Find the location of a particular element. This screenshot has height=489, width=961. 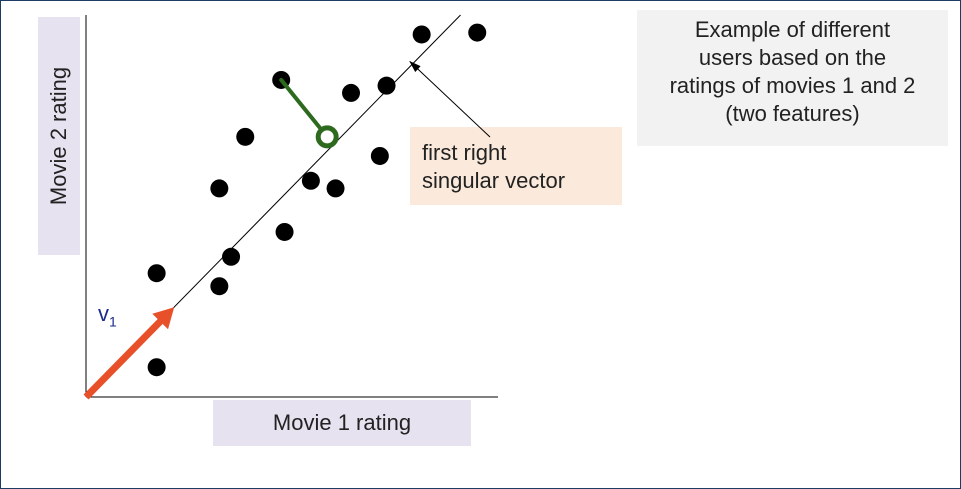

vector-v1-letter: v is located at coordinates (103, 313).